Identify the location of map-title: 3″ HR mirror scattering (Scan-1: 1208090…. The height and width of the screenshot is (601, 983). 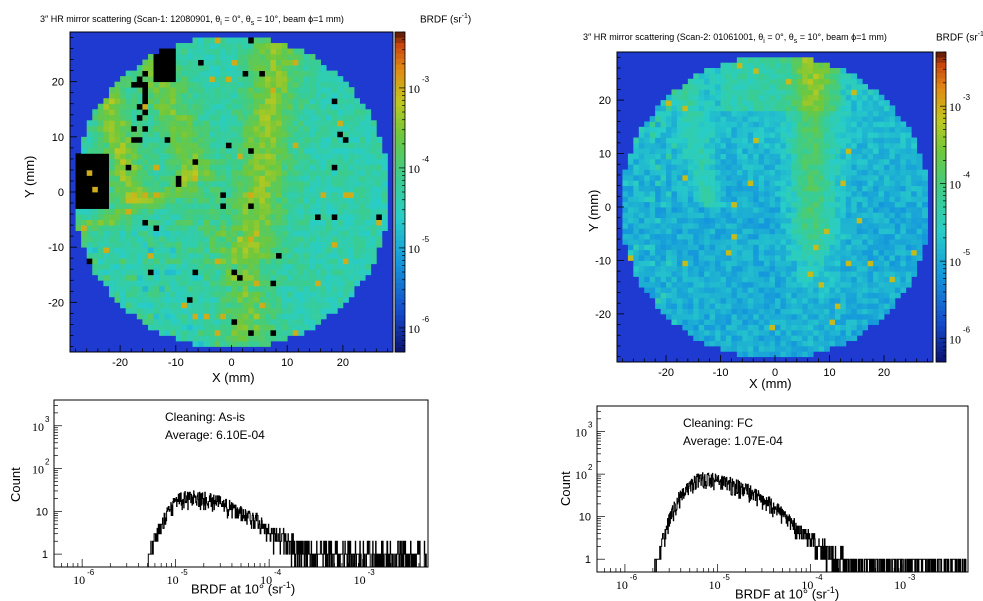
(192, 20).